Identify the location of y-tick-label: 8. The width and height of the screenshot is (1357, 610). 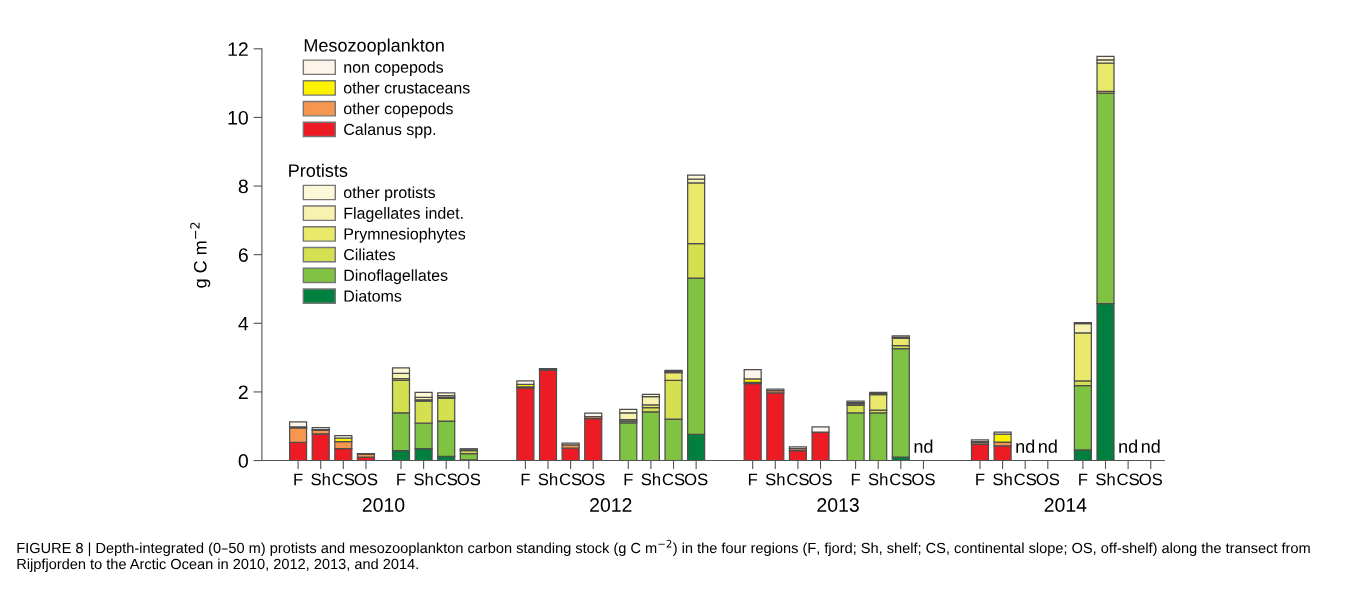
(243, 186).